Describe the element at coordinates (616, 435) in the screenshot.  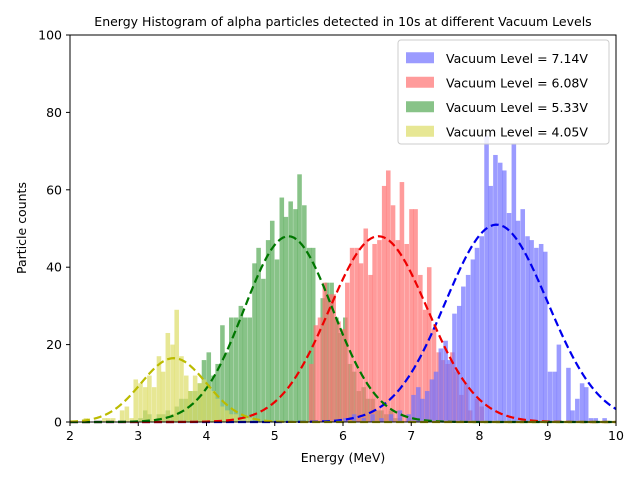
I see `x-tick-label: 10` at that location.